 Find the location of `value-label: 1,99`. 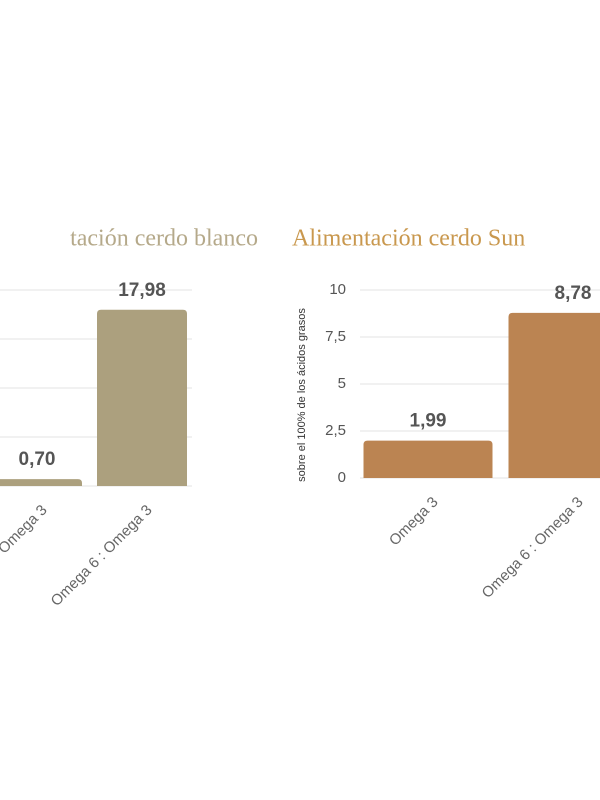

value-label: 1,99 is located at coordinates (428, 421).